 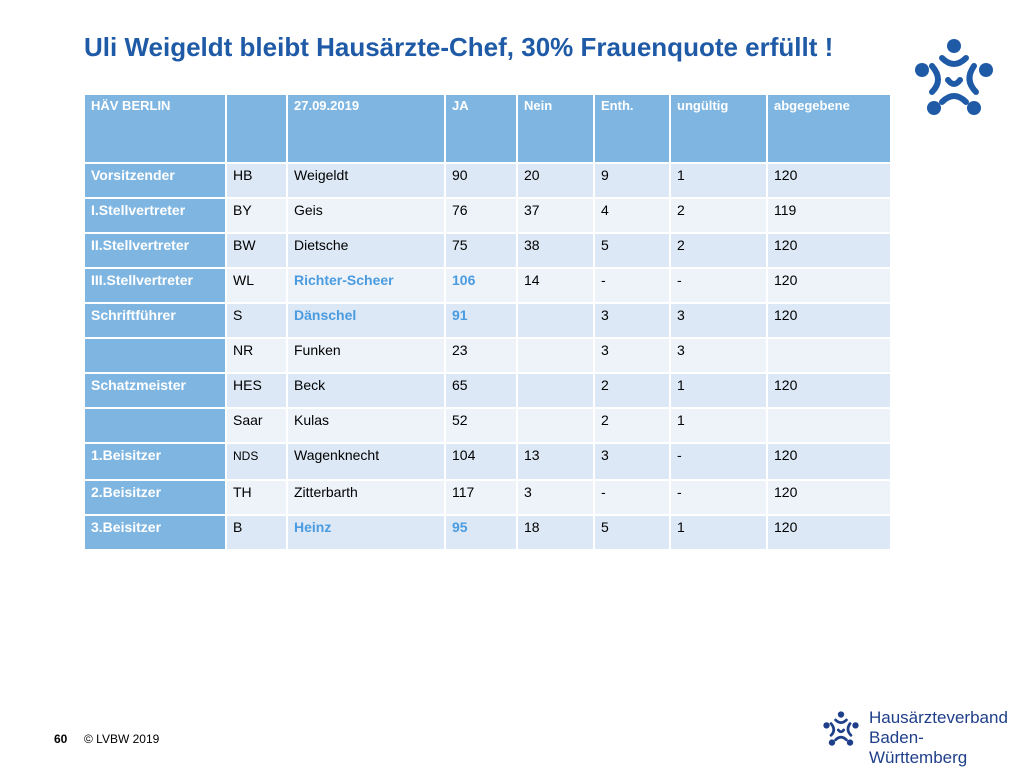 What do you see at coordinates (481, 461) in the screenshot?
I see `ja-cell: 104` at bounding box center [481, 461].